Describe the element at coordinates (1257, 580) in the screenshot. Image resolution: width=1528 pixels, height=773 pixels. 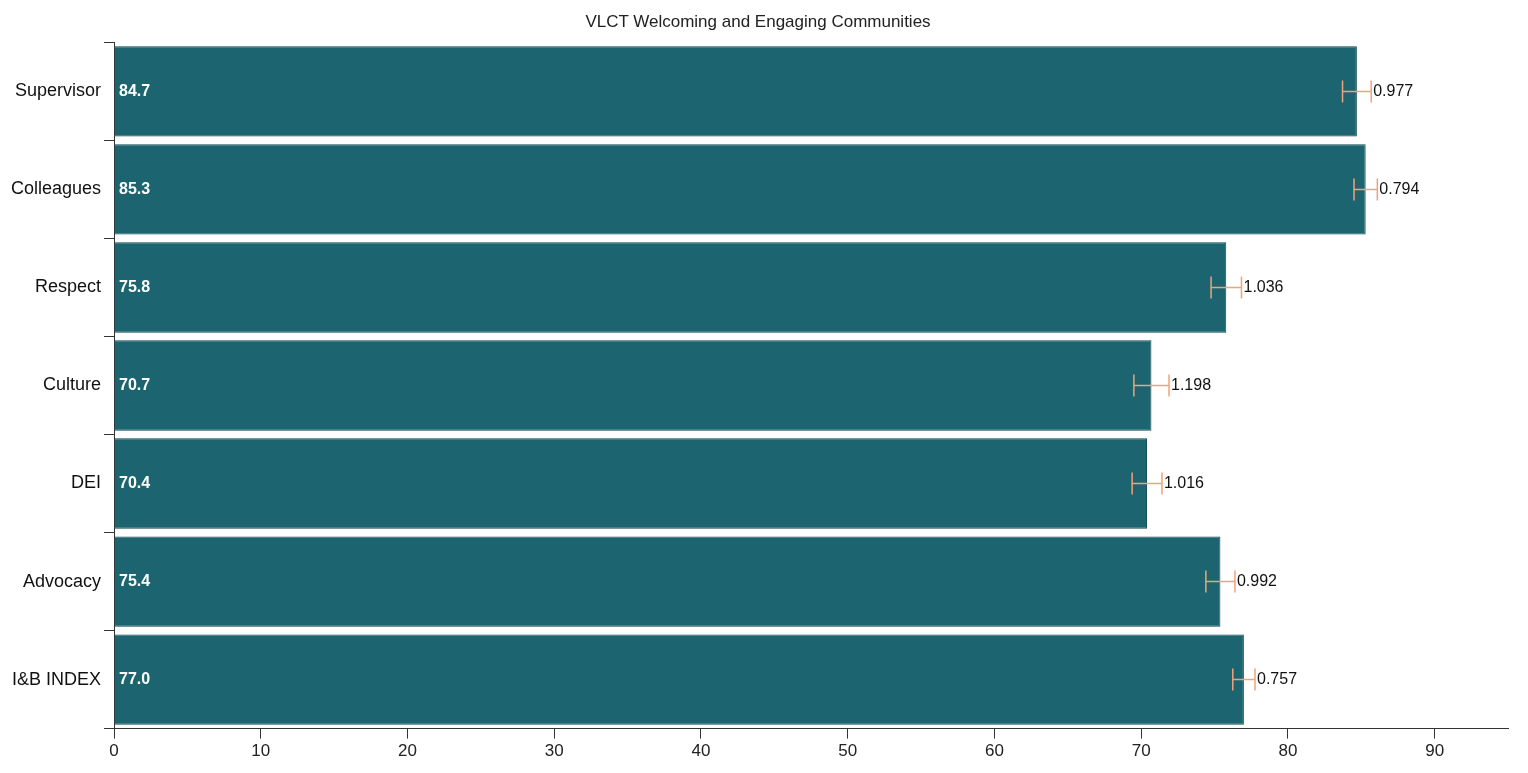
I see `annotation: 0.992` at that location.